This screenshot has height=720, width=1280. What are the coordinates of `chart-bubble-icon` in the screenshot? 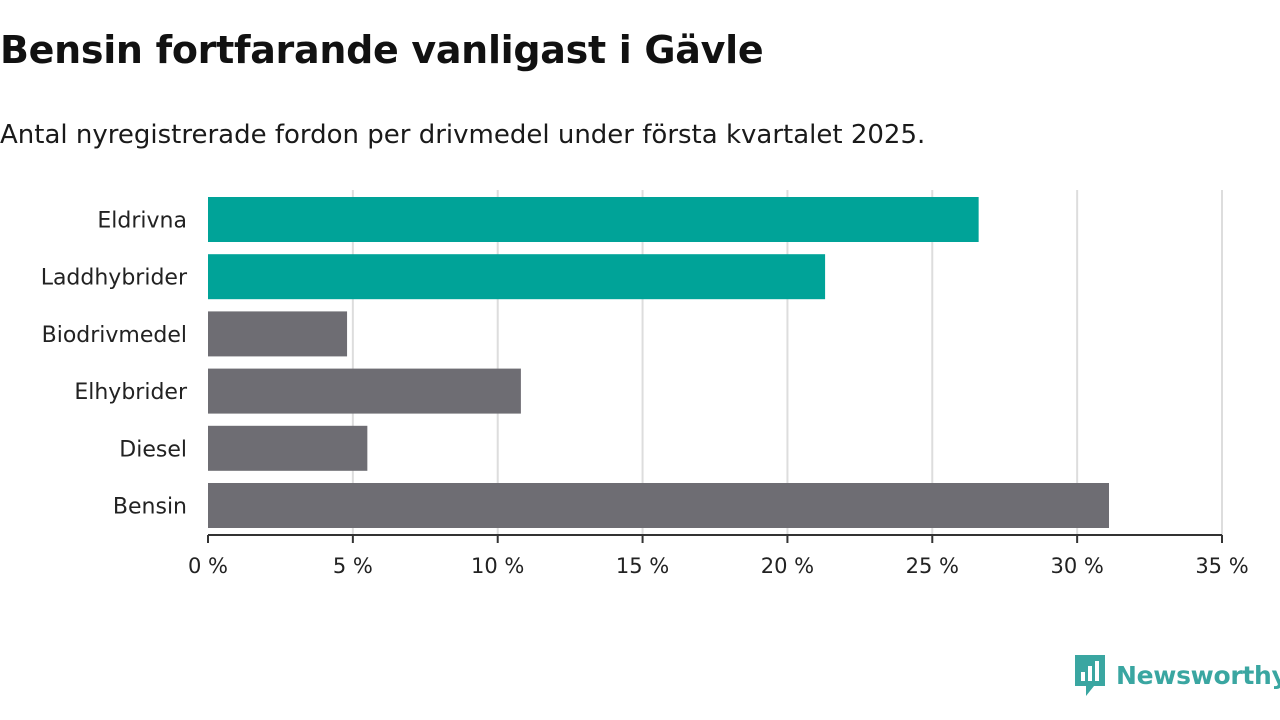 It's located at (1090, 675).